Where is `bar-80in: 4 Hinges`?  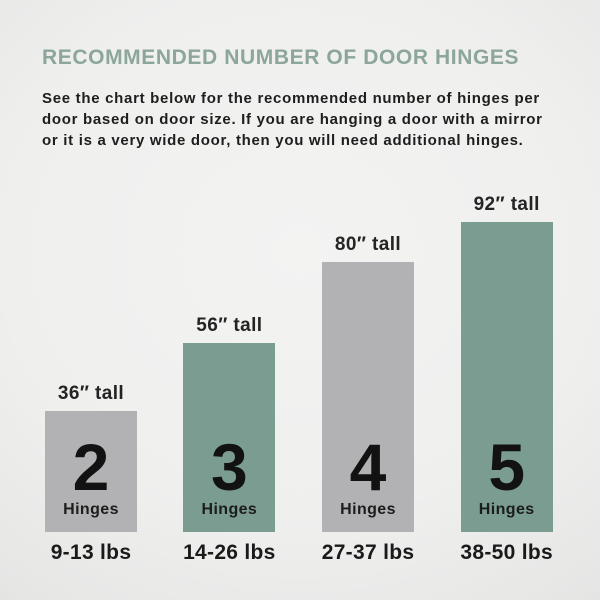
bar-80in: 4 Hinges is located at coordinates (368, 397).